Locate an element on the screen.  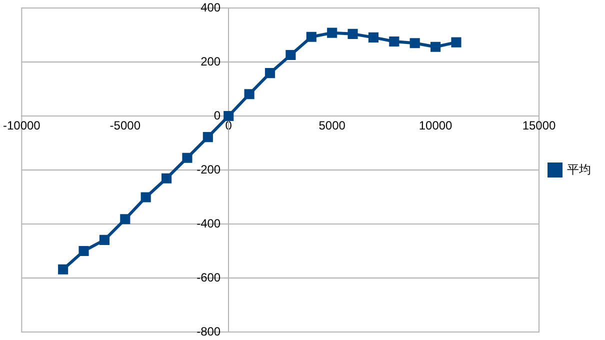
x-tick-label: -10000 is located at coordinates (21, 125).